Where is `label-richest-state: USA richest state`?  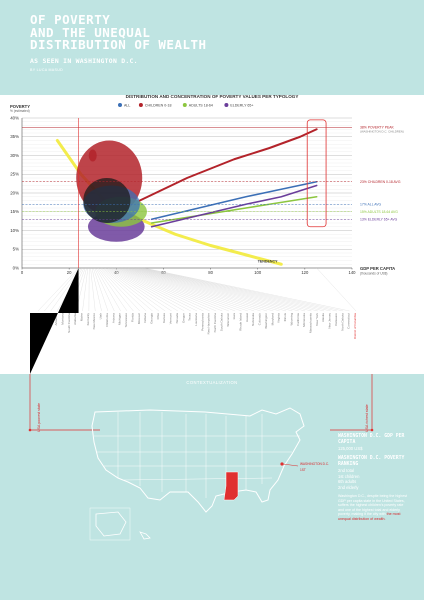
label-richest-state: USA richest state is located at coordinates (367, 418).